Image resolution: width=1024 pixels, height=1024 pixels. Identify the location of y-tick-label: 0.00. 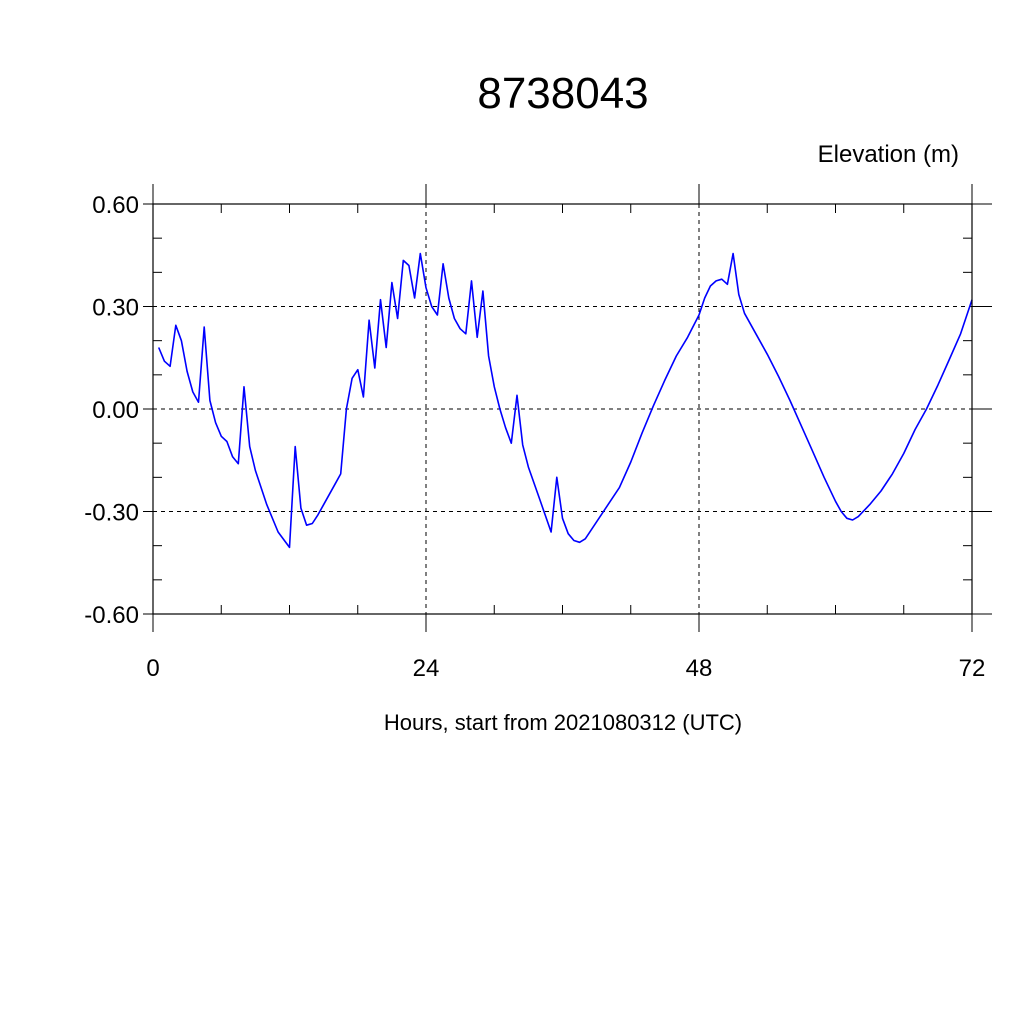
(115, 410).